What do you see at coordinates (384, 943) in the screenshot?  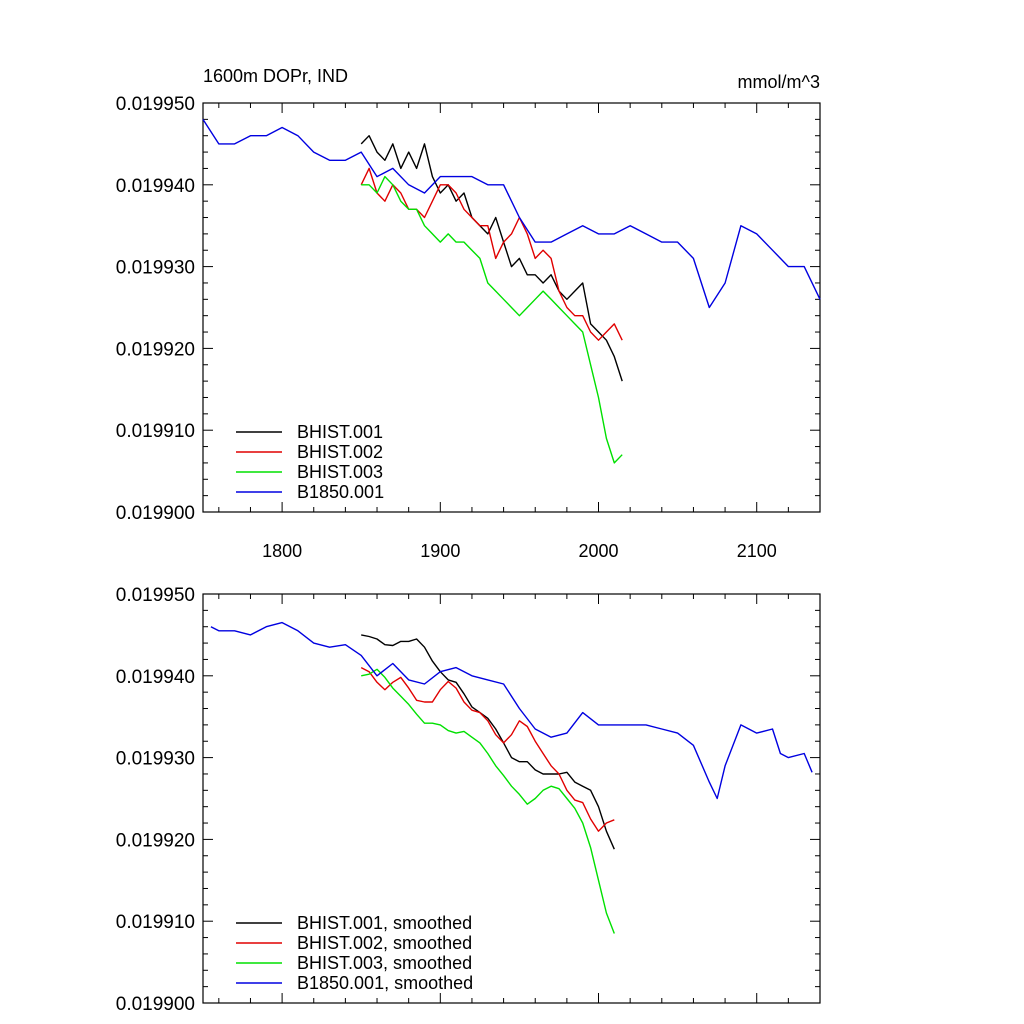 I see `legend-label: BHIST.002, smoothed` at bounding box center [384, 943].